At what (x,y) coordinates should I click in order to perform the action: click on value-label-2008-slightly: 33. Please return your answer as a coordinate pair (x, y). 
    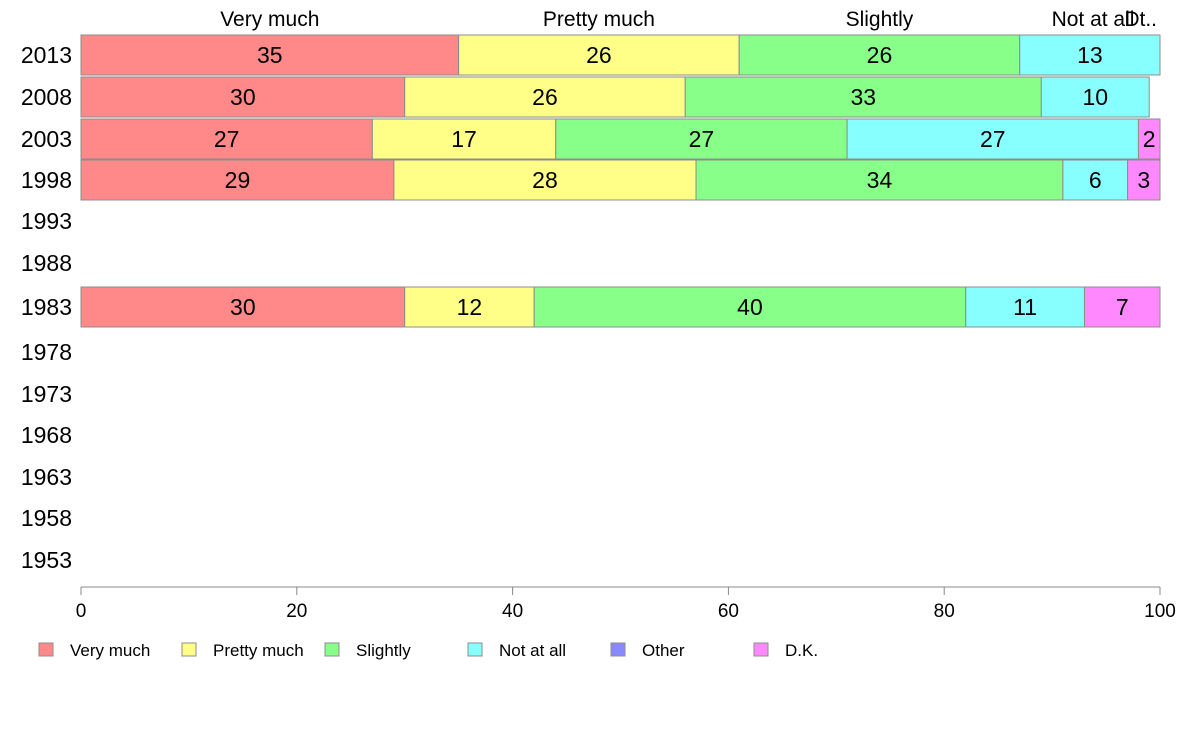
    Looking at the image, I should click on (863, 97).